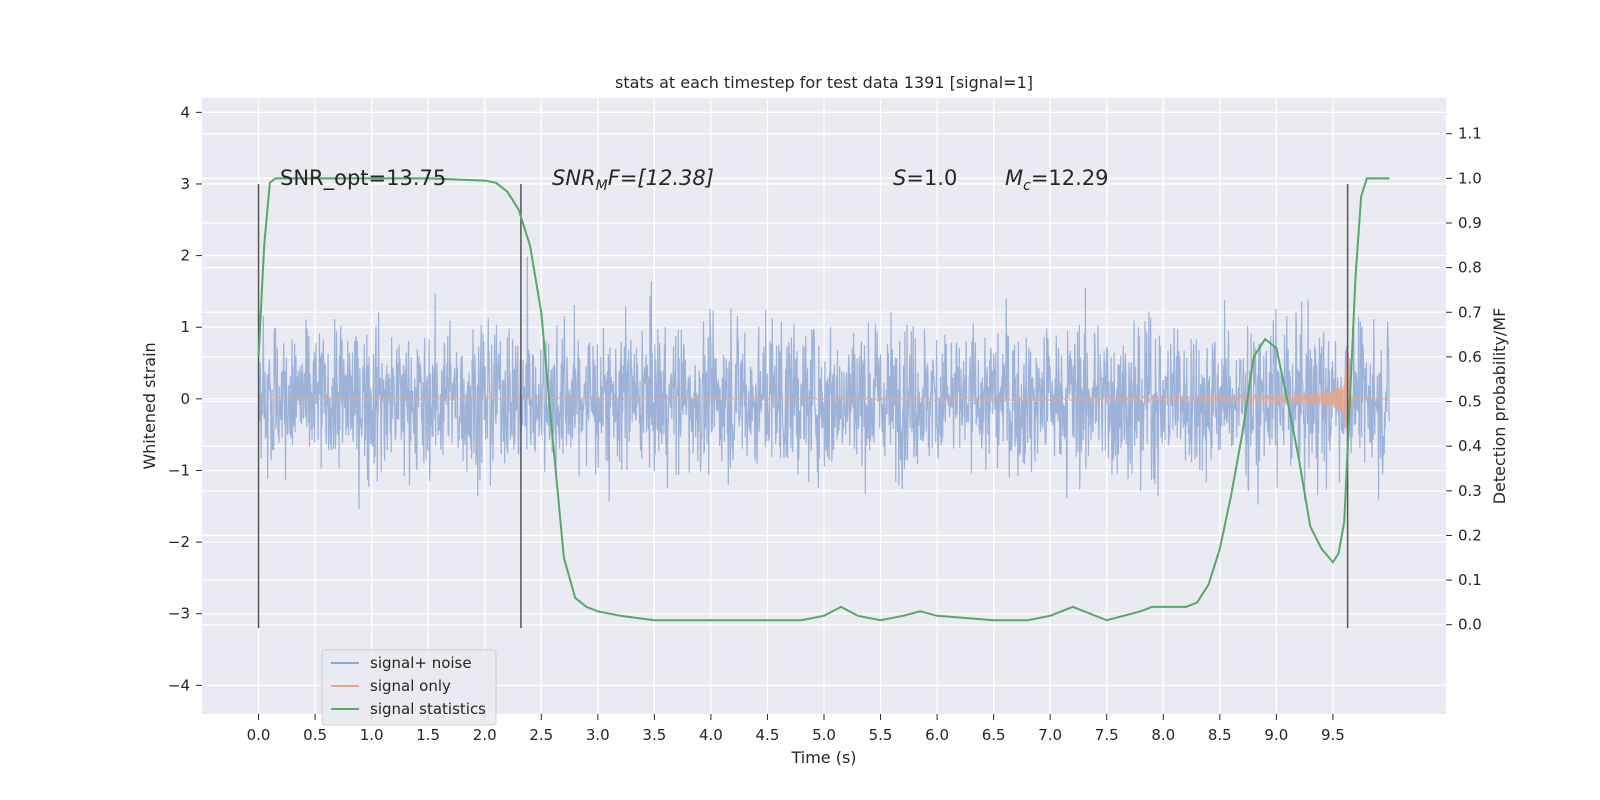  Describe the element at coordinates (1333, 735) in the screenshot. I see `x-tick-label: 9.5` at that location.